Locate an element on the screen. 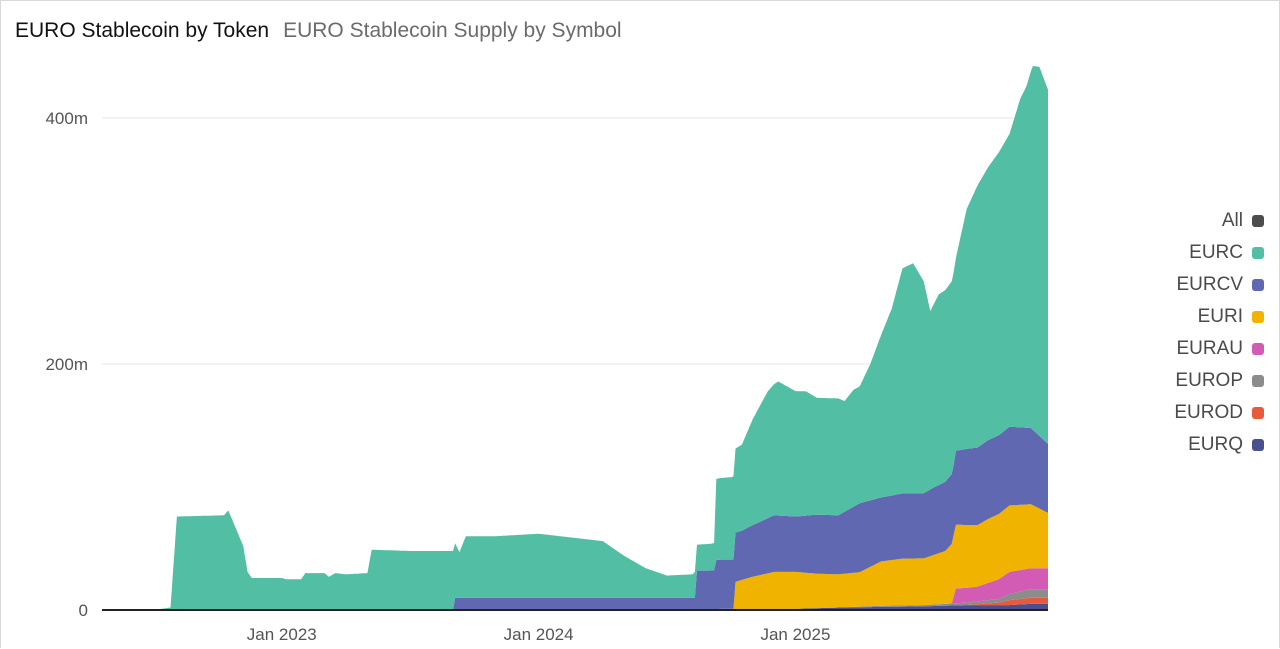  legend-item-eurod: EUROD is located at coordinates (1219, 413).